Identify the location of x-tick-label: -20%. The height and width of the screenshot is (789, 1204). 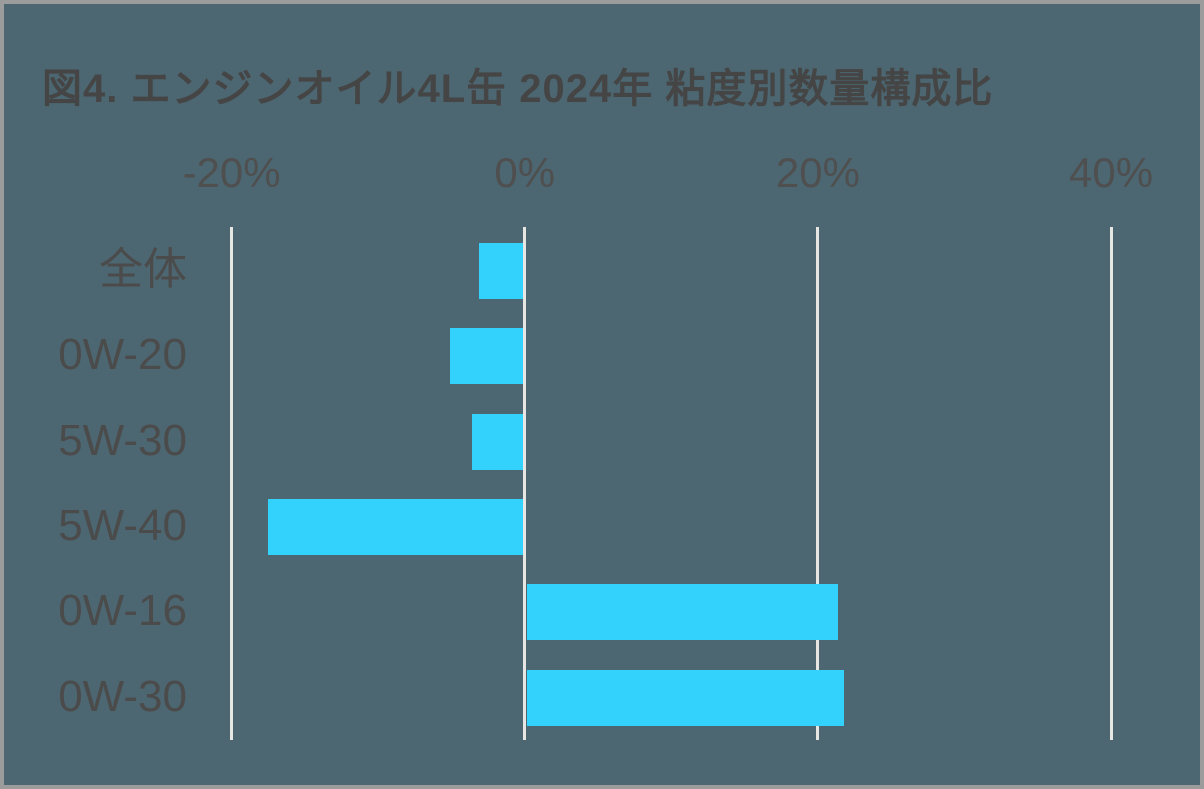
(231, 172).